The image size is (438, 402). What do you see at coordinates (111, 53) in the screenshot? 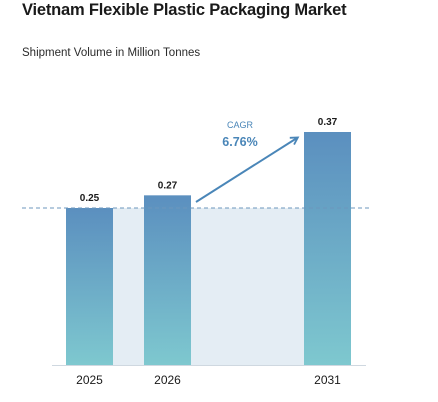
I see `chart-subtitle: Shipment Volume in Million Tonnes` at bounding box center [111, 53].